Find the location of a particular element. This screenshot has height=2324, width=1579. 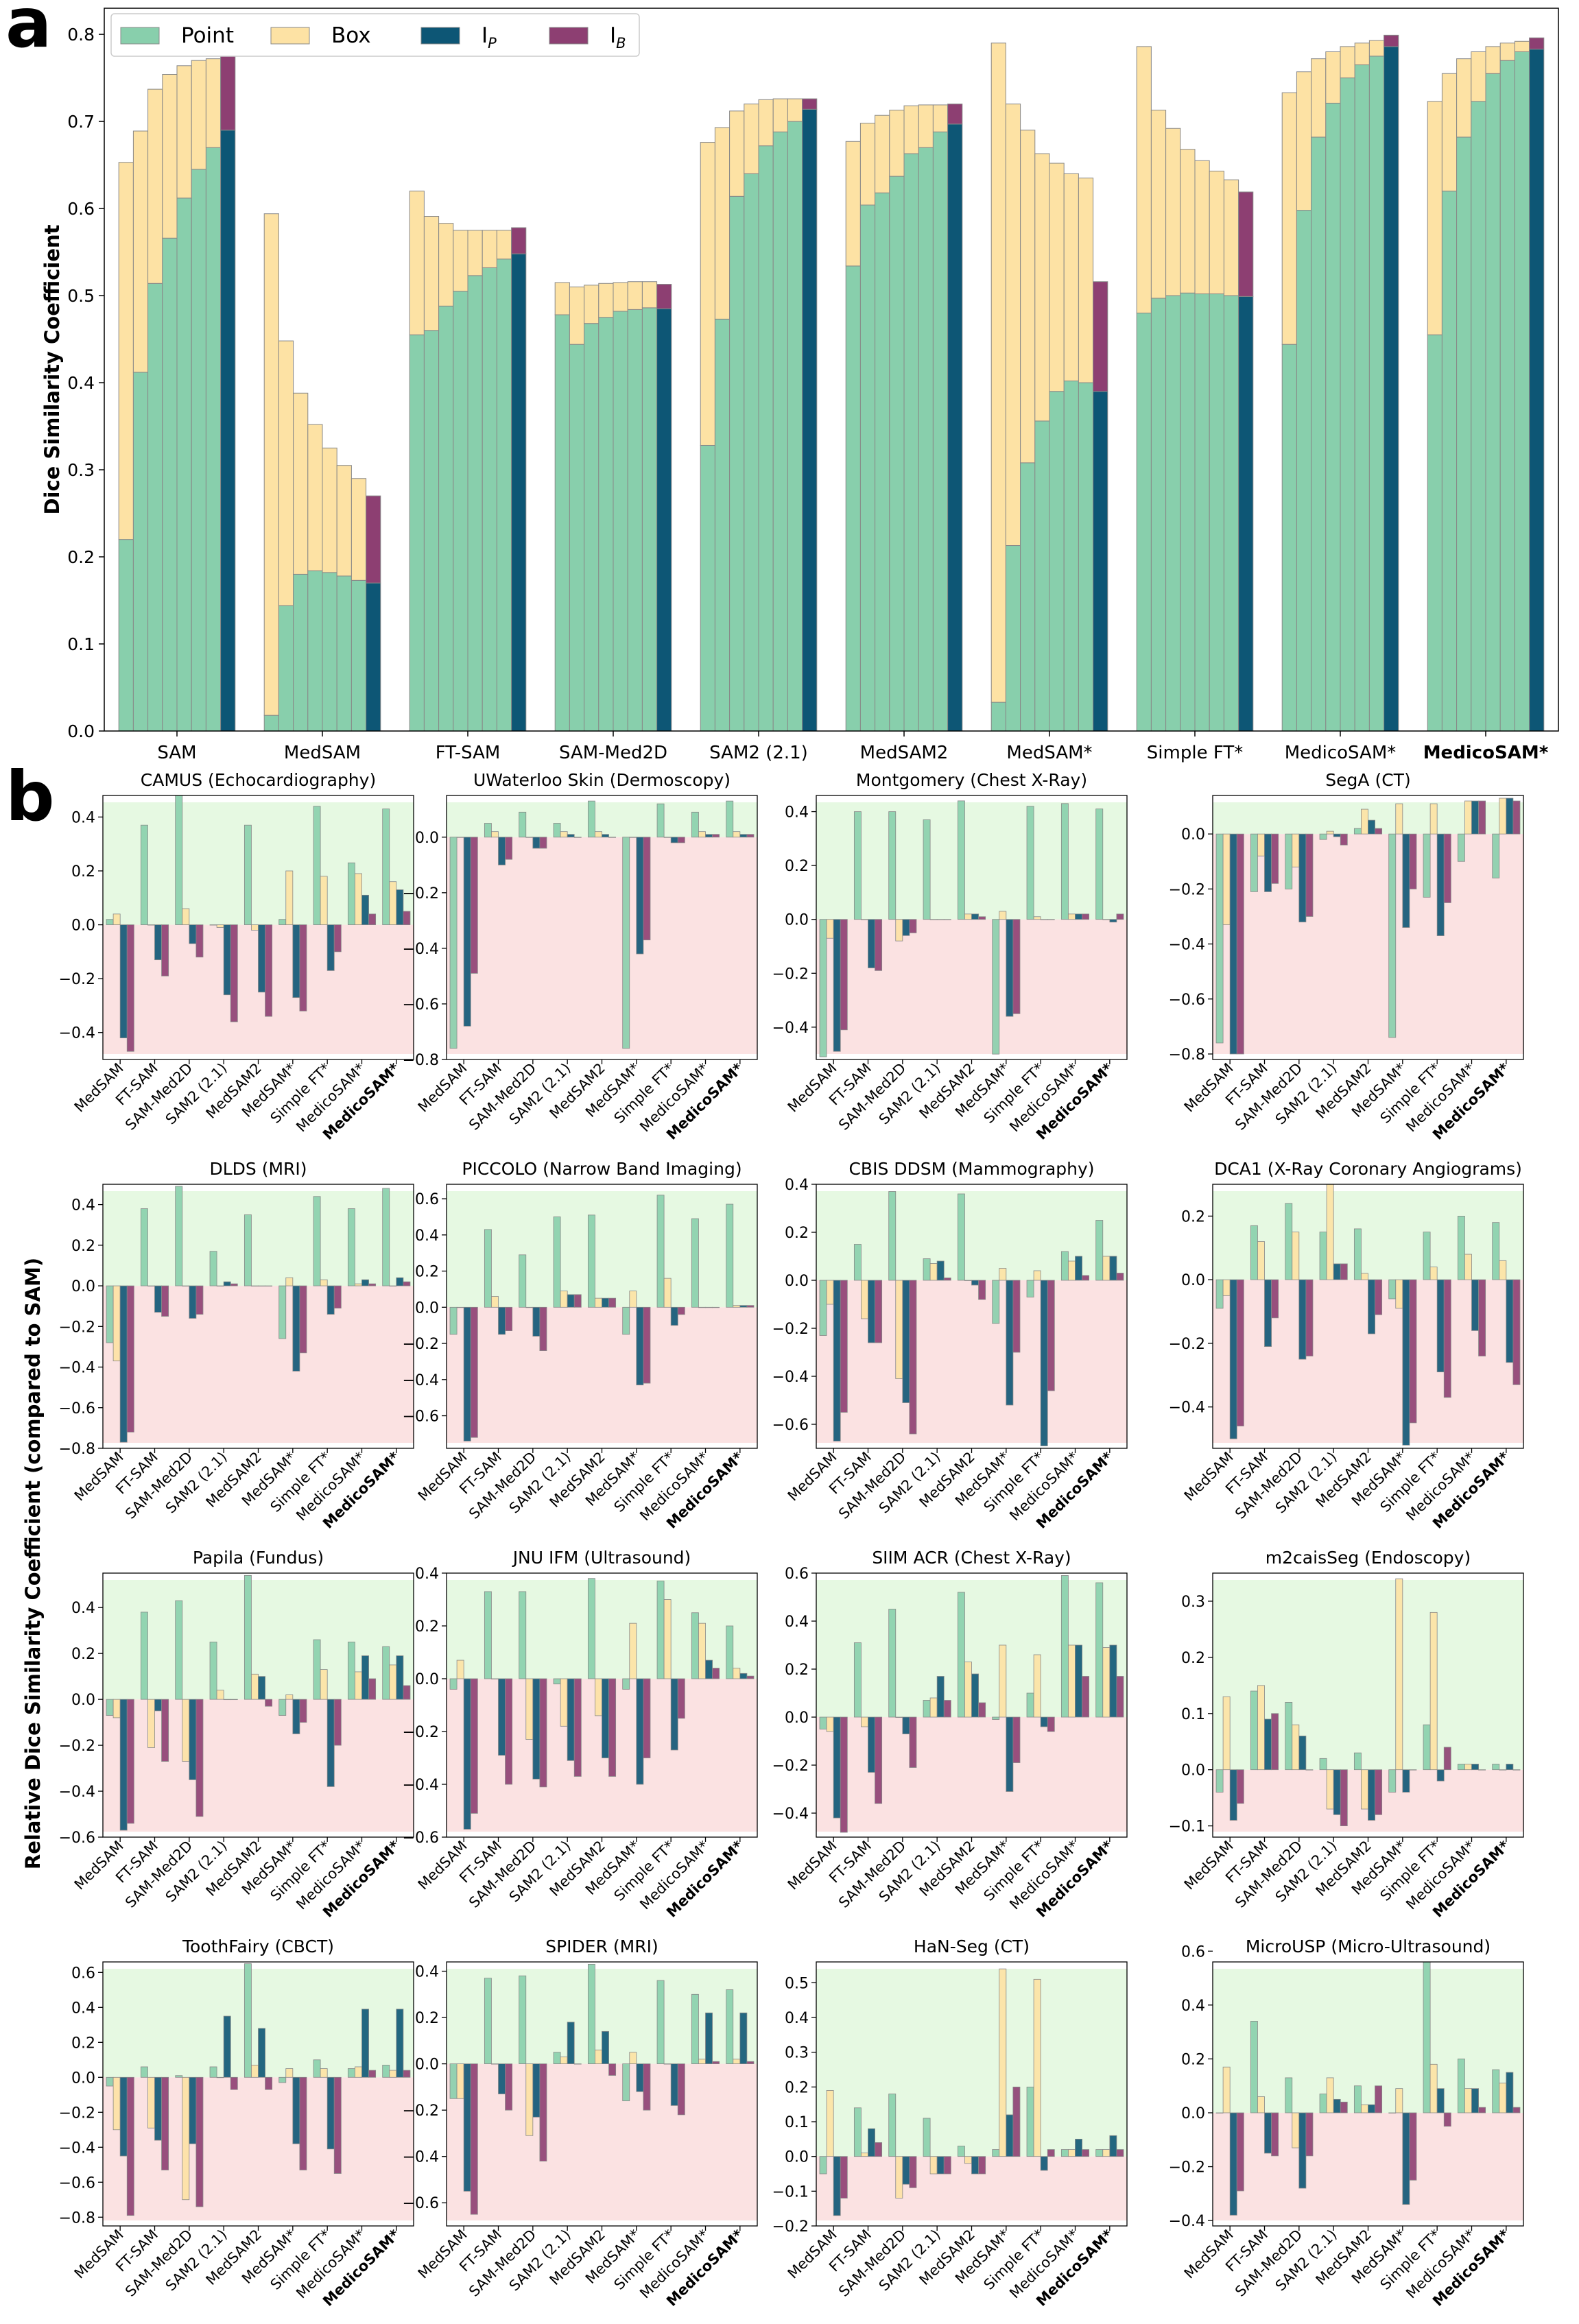

y-tick-label: 0.5 is located at coordinates (81, 296).